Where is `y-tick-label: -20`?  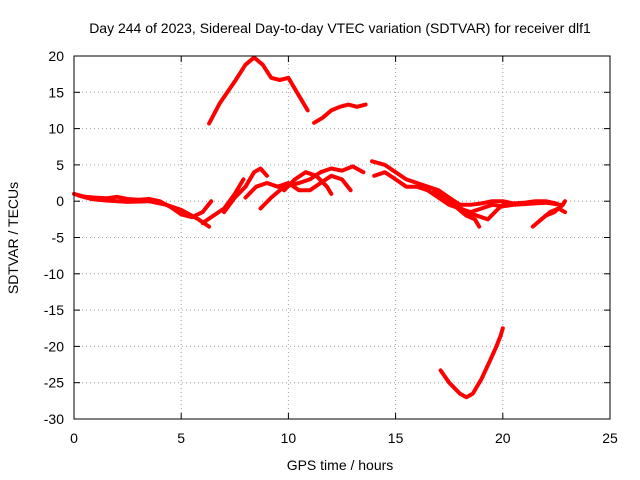
y-tick-label: -20 is located at coordinates (54, 346).